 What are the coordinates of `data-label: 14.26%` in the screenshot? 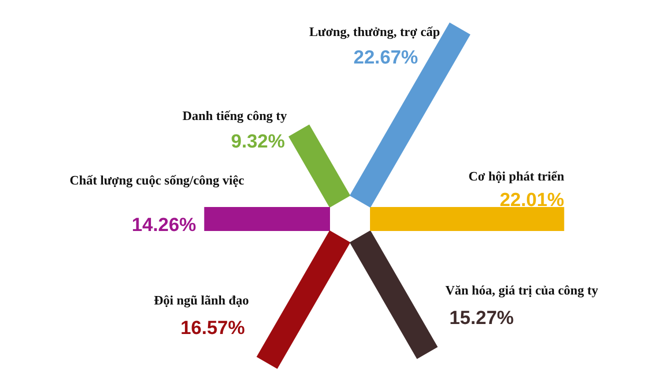 It's located at (164, 225).